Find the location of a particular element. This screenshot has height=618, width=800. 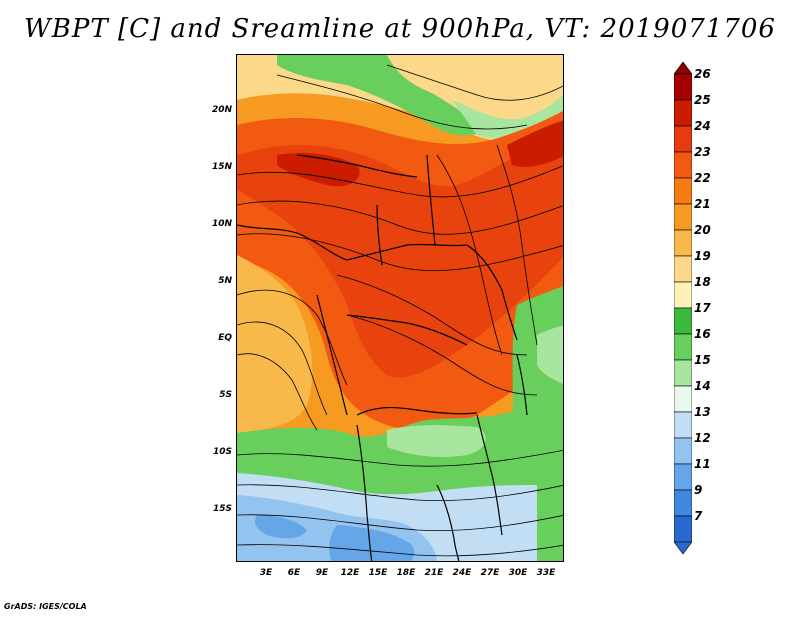

lon-label-3e: 3E is located at coordinates (266, 573).